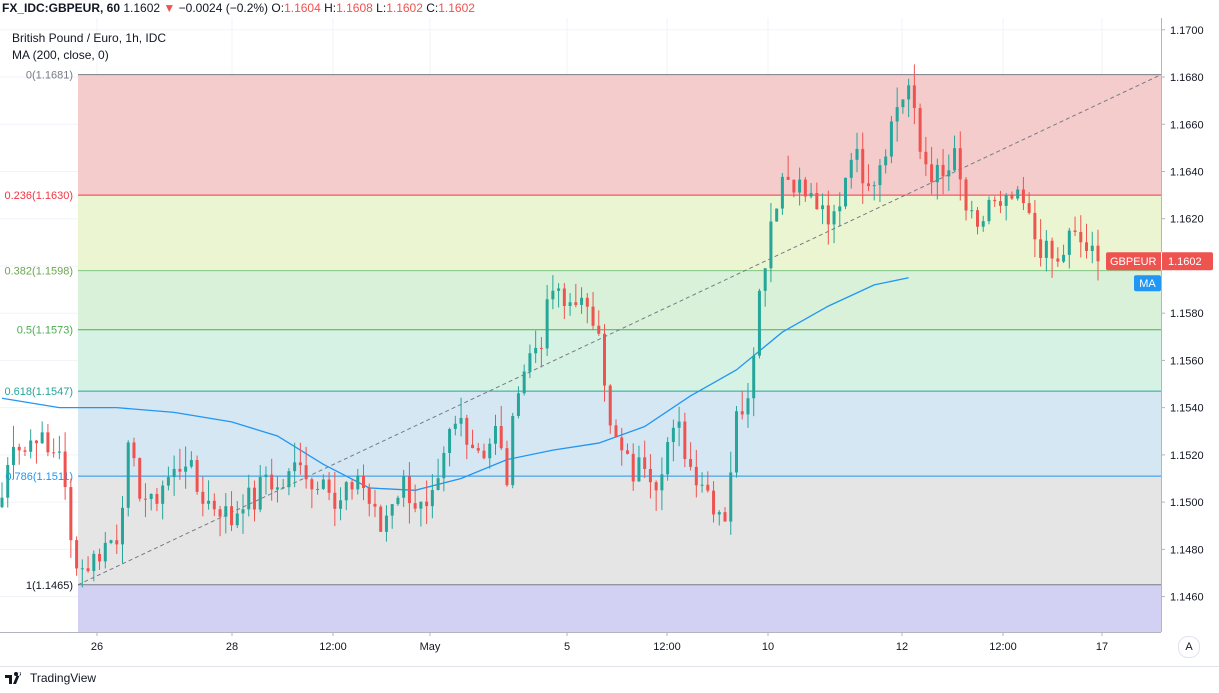 The image size is (1219, 693). I want to click on last-price-tag-value: 1.1602, so click(1185, 262).